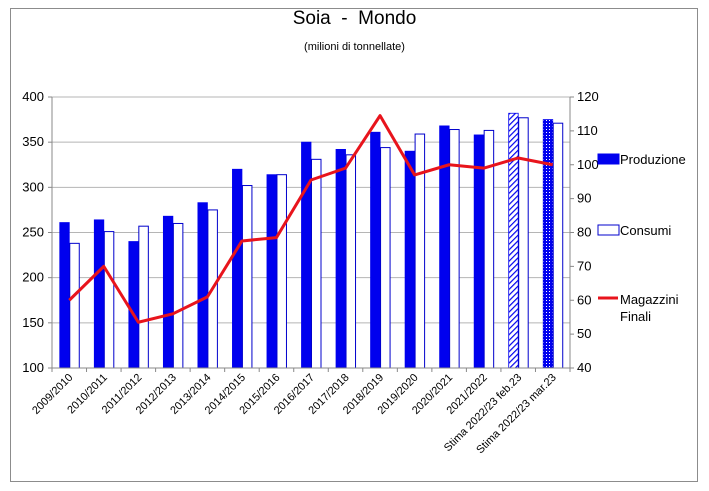  I want to click on legend-label-production: Produzione, so click(653, 159).